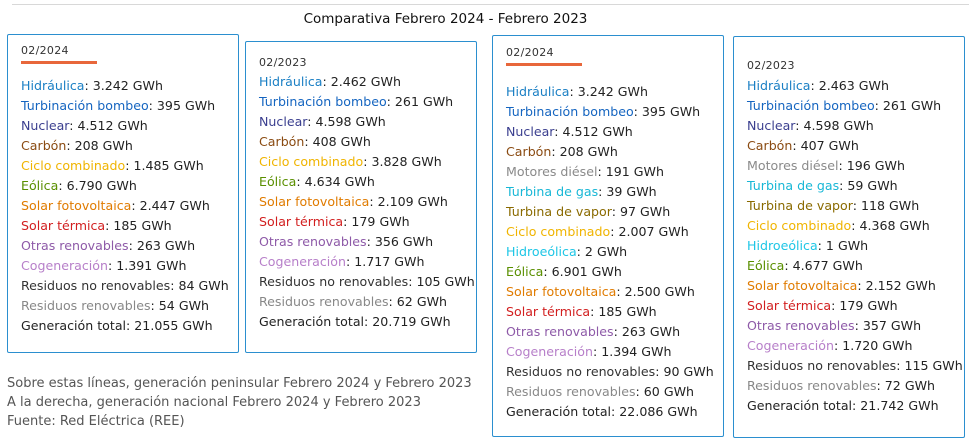 This screenshot has width=969, height=443. What do you see at coordinates (151, 265) in the screenshot?
I see `source-value: 1.391 GWh` at bounding box center [151, 265].